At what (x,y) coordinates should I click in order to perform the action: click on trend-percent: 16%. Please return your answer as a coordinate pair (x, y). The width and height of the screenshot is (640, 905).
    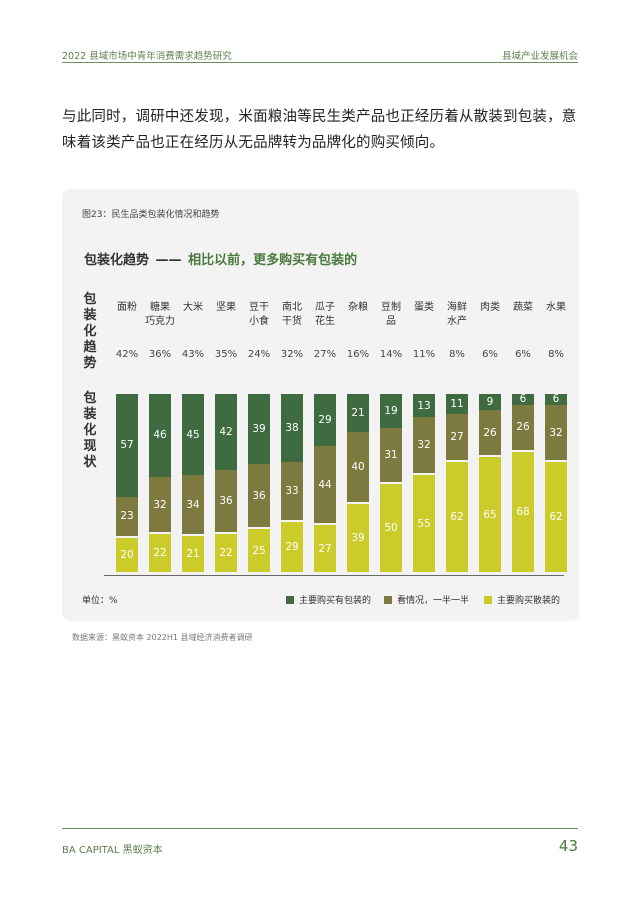
    Looking at the image, I should click on (358, 354).